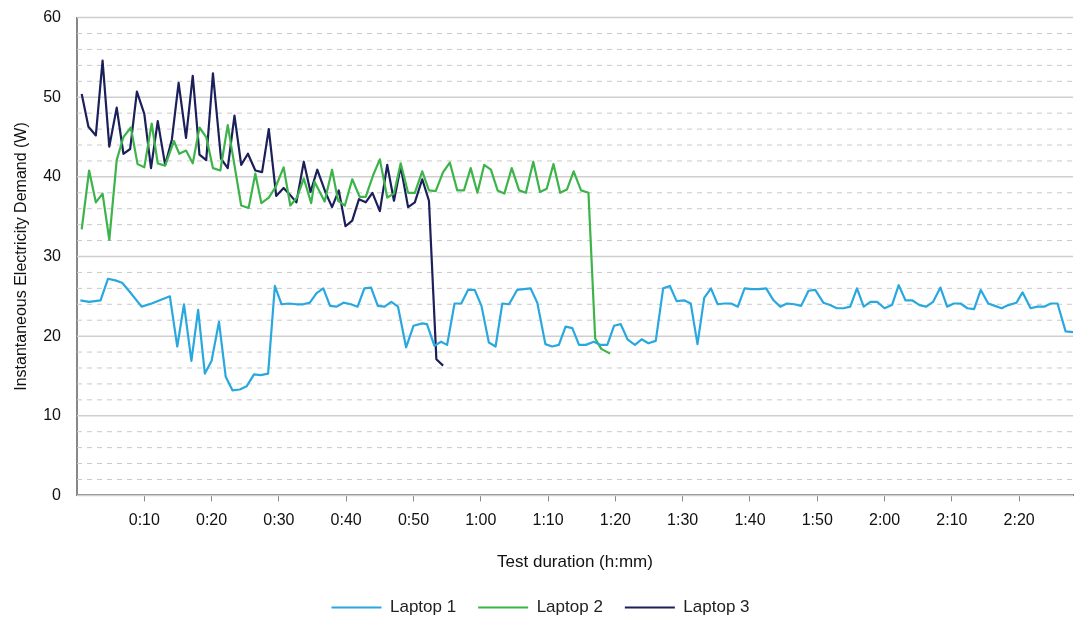 The width and height of the screenshot is (1079, 630). What do you see at coordinates (423, 607) in the screenshot?
I see `legend-label: Laptop 1` at bounding box center [423, 607].